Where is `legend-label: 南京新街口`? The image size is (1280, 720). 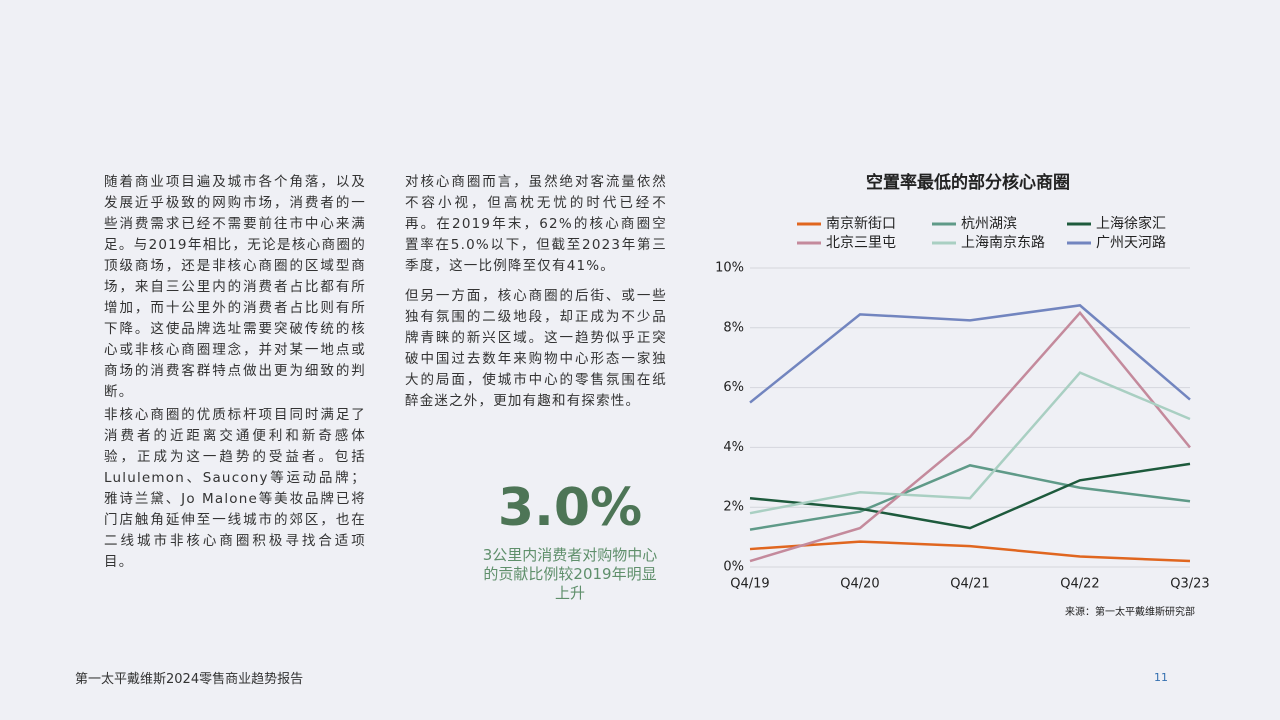 legend-label: 南京新街口 is located at coordinates (861, 224).